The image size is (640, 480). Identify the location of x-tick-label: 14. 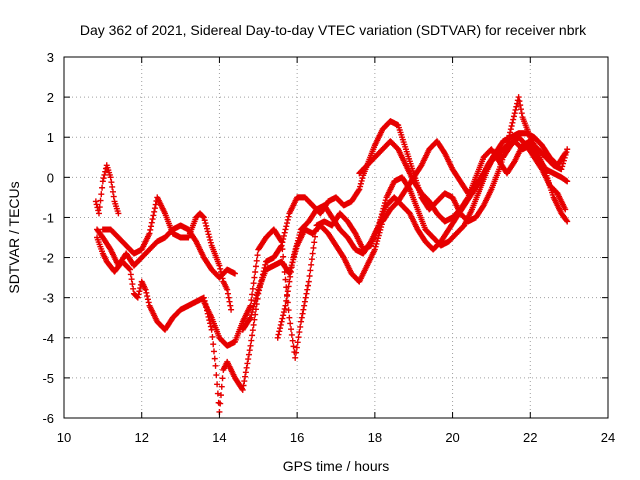
(219, 437).